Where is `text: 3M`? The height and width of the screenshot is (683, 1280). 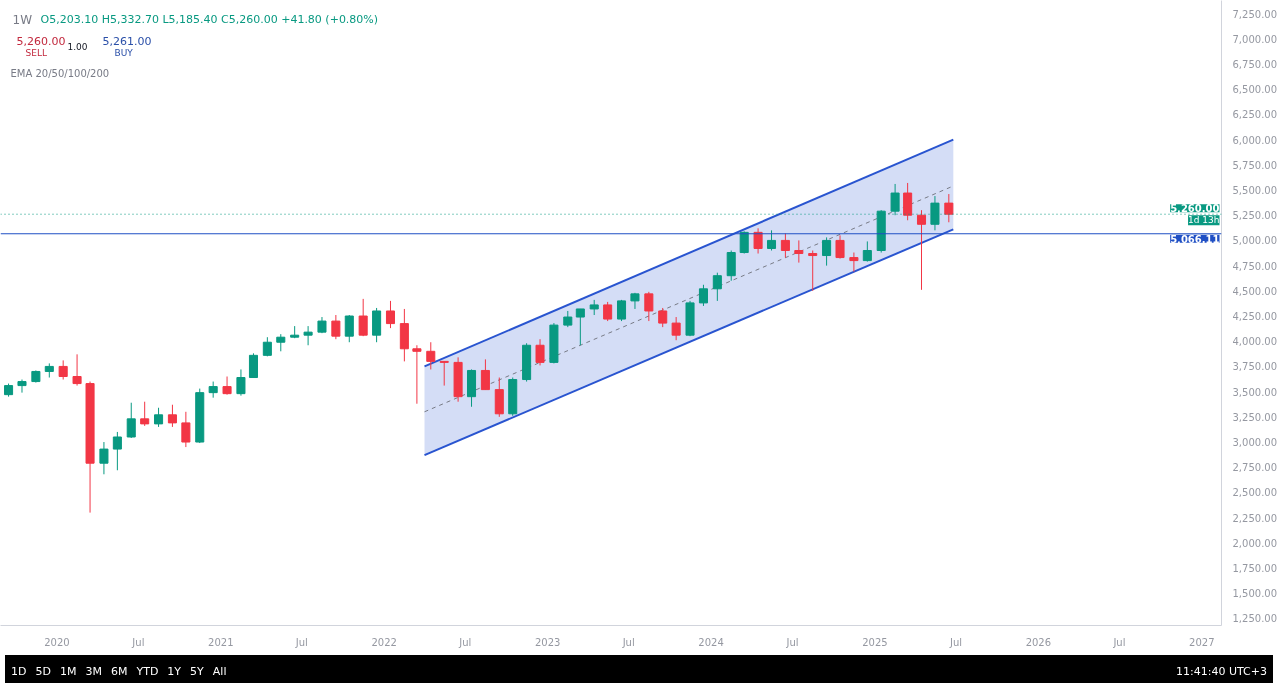 text: 3M is located at coordinates (93, 671).